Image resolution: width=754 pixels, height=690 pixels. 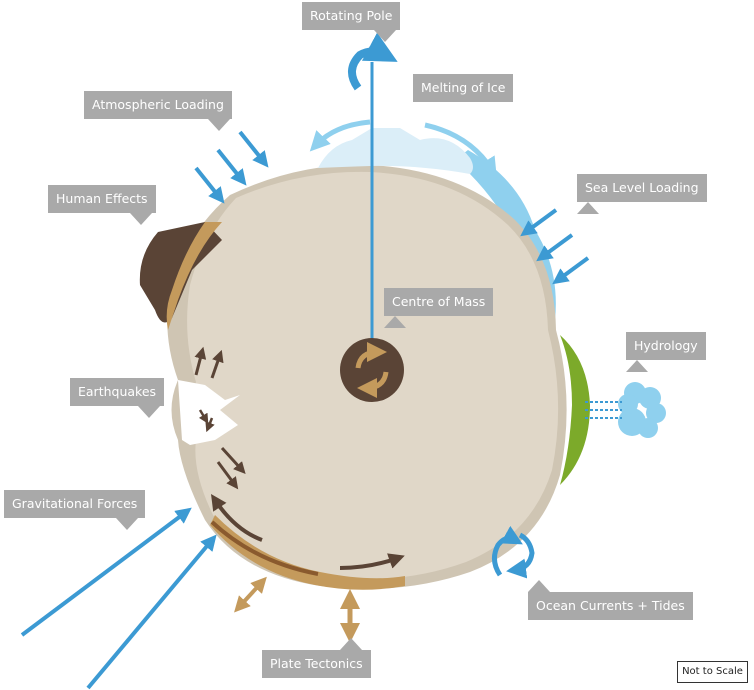 What do you see at coordinates (439, 302) in the screenshot?
I see `label-centre-of-mass: Centre of Mass` at bounding box center [439, 302].